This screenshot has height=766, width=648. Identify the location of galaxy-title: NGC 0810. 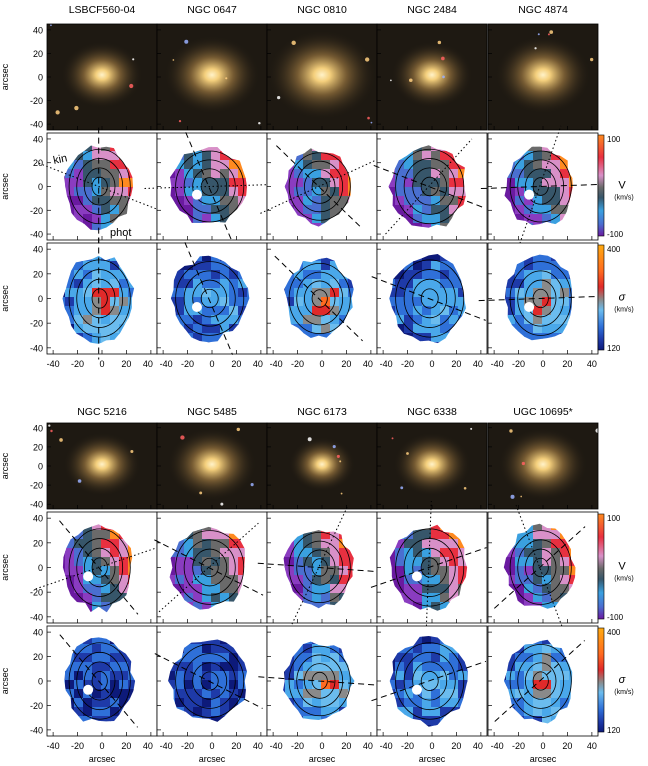
(322, 10).